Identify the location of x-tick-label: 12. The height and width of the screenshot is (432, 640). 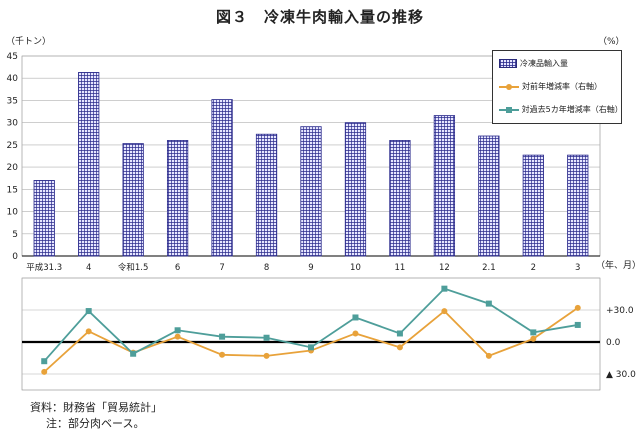
(444, 268).